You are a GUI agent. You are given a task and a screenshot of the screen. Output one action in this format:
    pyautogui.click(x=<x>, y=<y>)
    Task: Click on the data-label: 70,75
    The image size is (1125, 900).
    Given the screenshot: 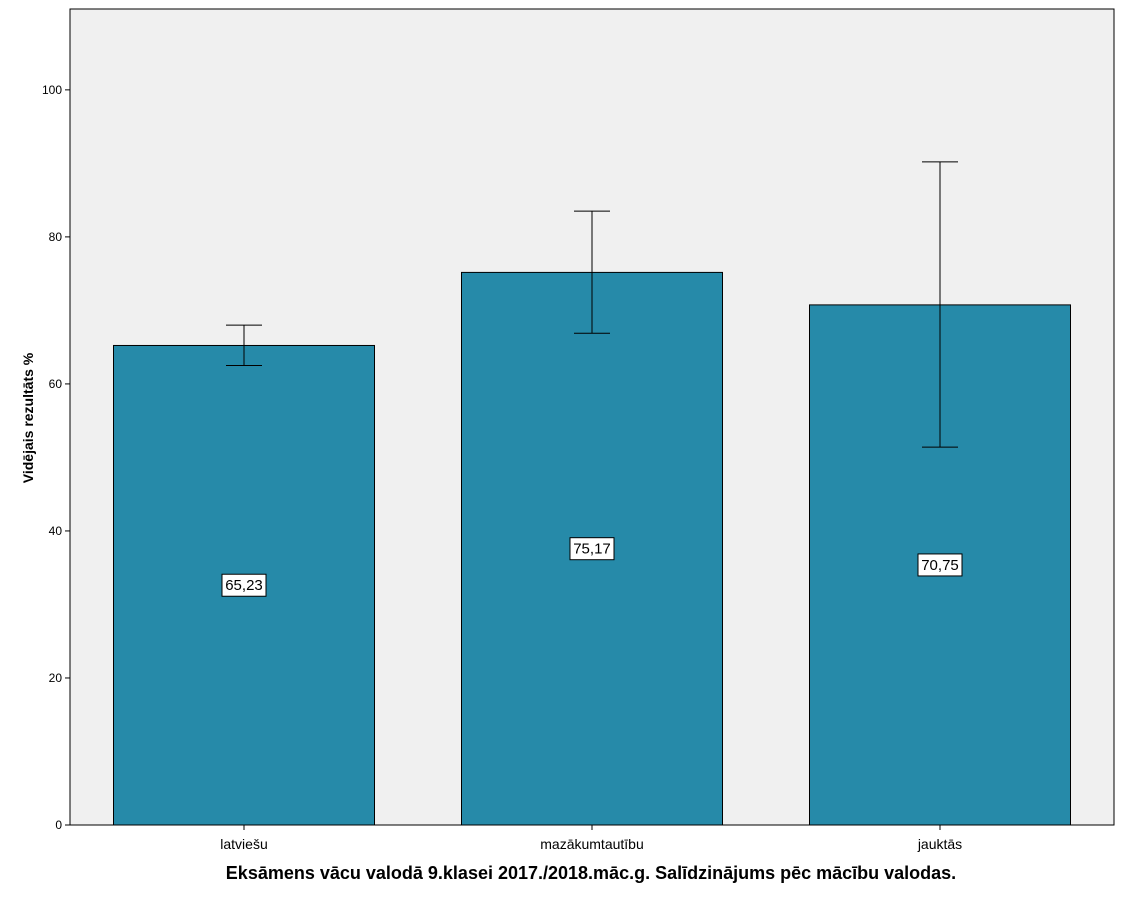 What is the action you would take?
    pyautogui.click(x=940, y=565)
    